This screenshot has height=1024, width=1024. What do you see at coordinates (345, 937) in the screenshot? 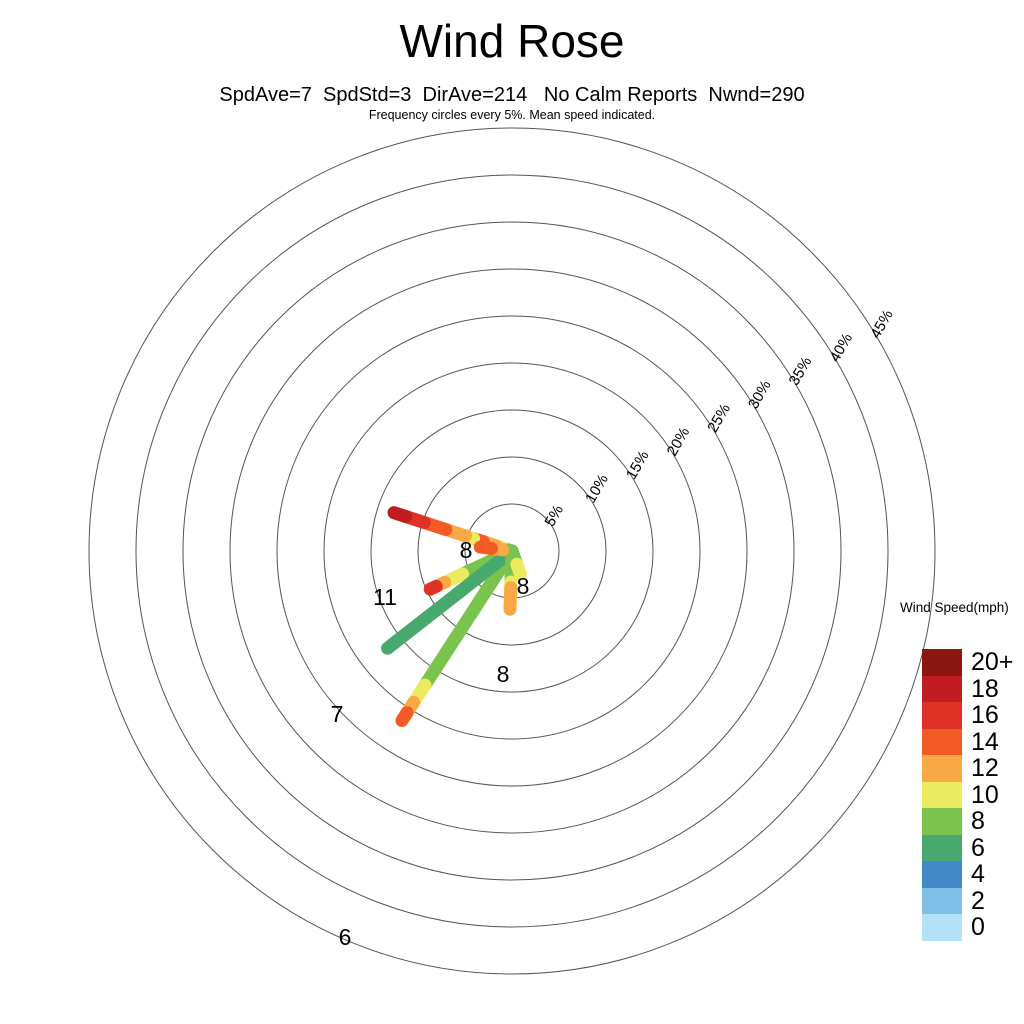
I see `petal-mean-speed-label: 6` at bounding box center [345, 937].